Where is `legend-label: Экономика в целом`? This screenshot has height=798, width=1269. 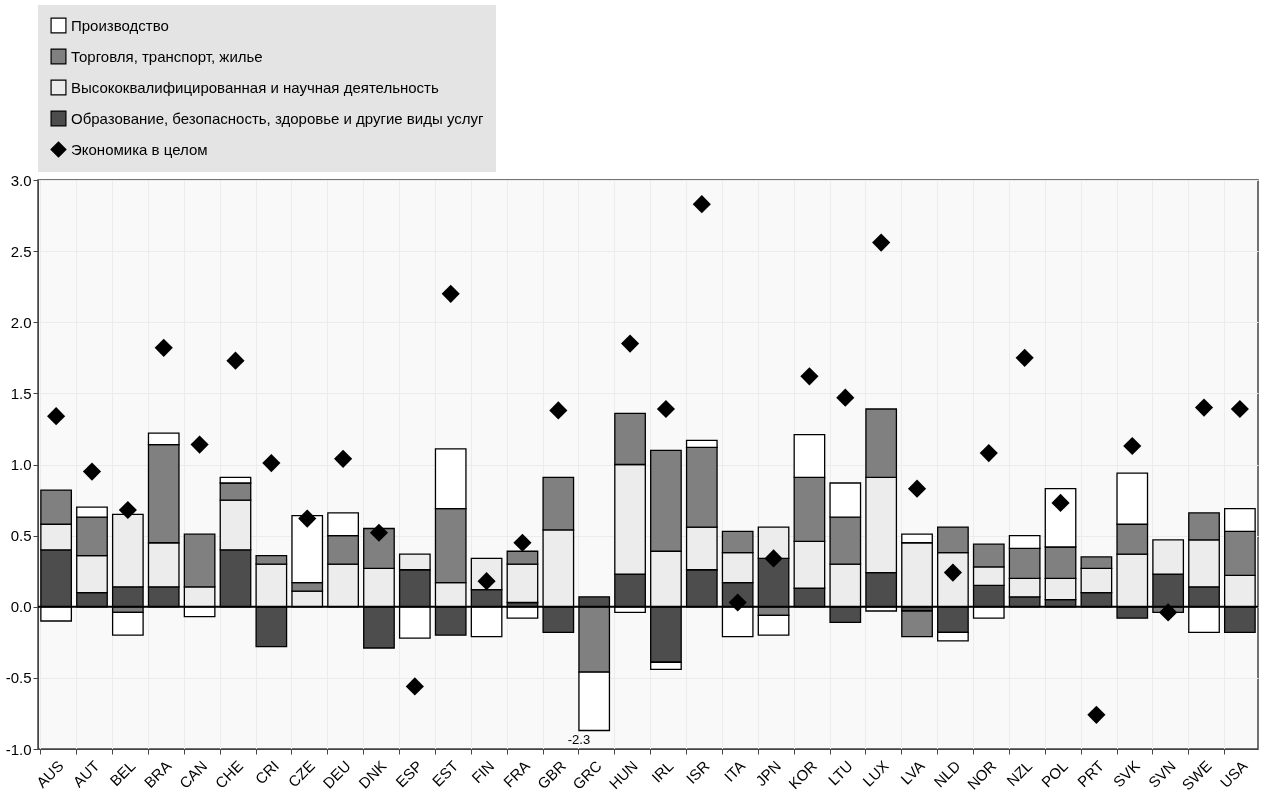
legend-label: Экономика в целом is located at coordinates (139, 149).